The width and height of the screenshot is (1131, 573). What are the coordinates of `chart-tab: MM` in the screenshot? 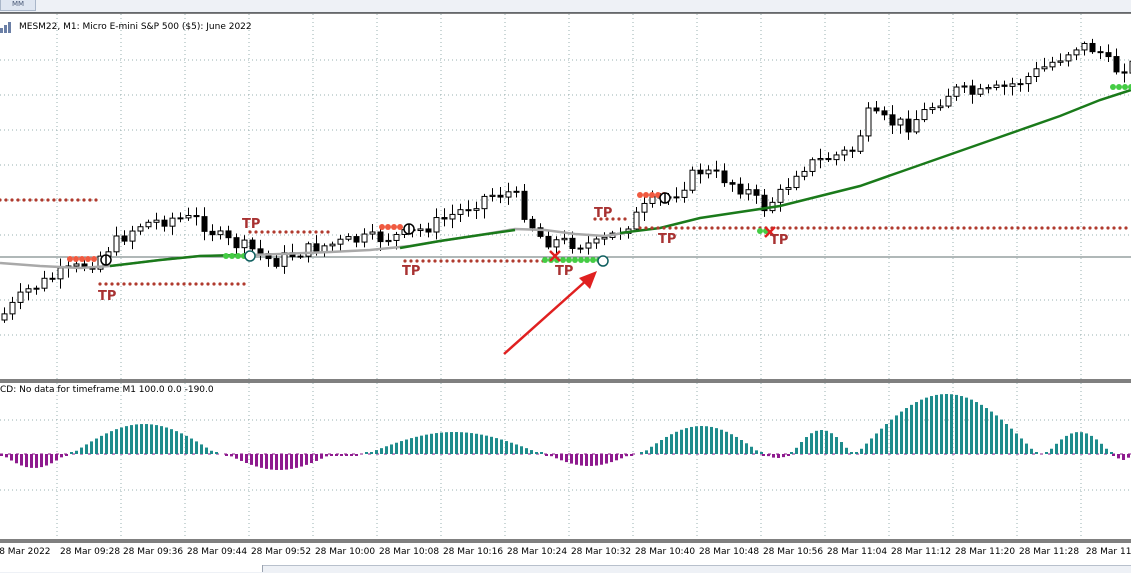 It's located at (18, 5).